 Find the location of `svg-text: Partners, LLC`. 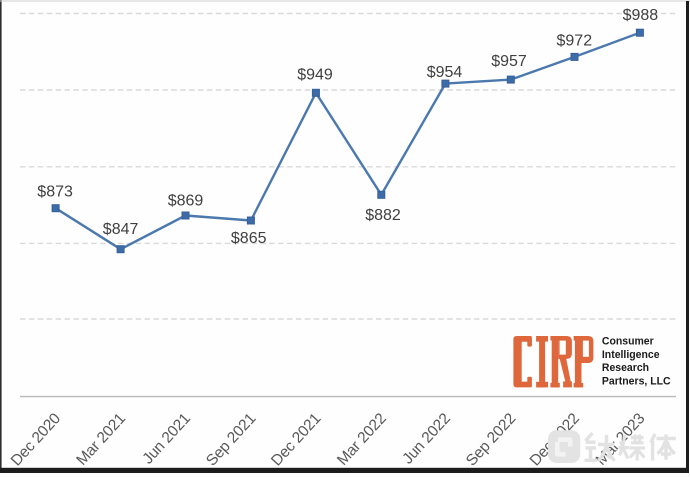

svg-text: Partners, LLC is located at coordinates (636, 381).